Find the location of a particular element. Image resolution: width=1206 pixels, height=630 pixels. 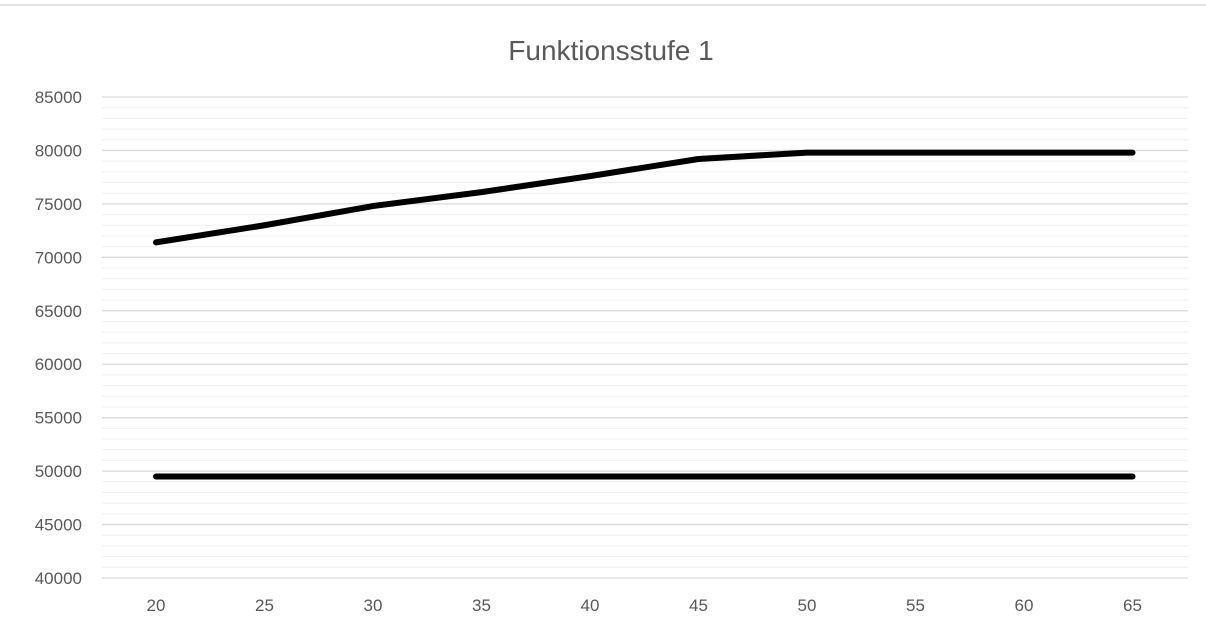

y-tick-label: 65000 is located at coordinates (58, 311).